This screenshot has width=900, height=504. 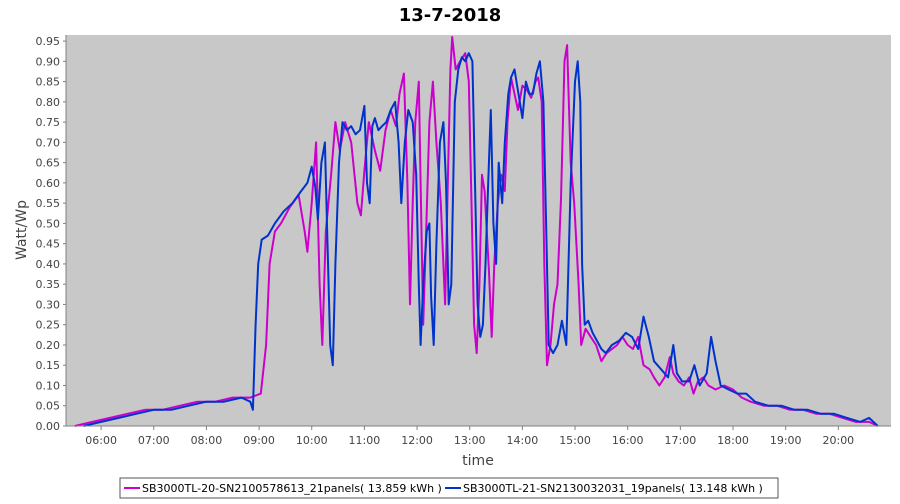 What do you see at coordinates (48, 82) in the screenshot?
I see `y-tick-label: 0.85` at bounding box center [48, 82].